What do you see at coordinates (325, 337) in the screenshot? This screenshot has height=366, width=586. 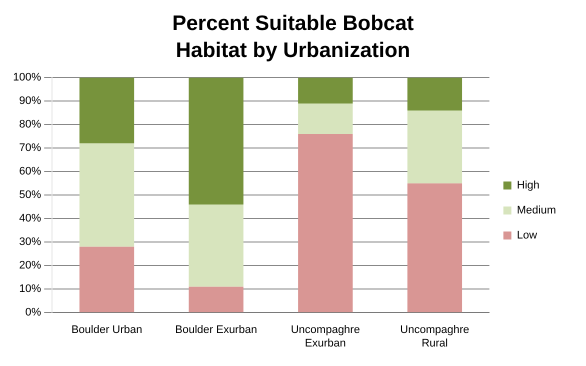 I see `x-tick-label: Uncompaghre Exurban` at bounding box center [325, 337].